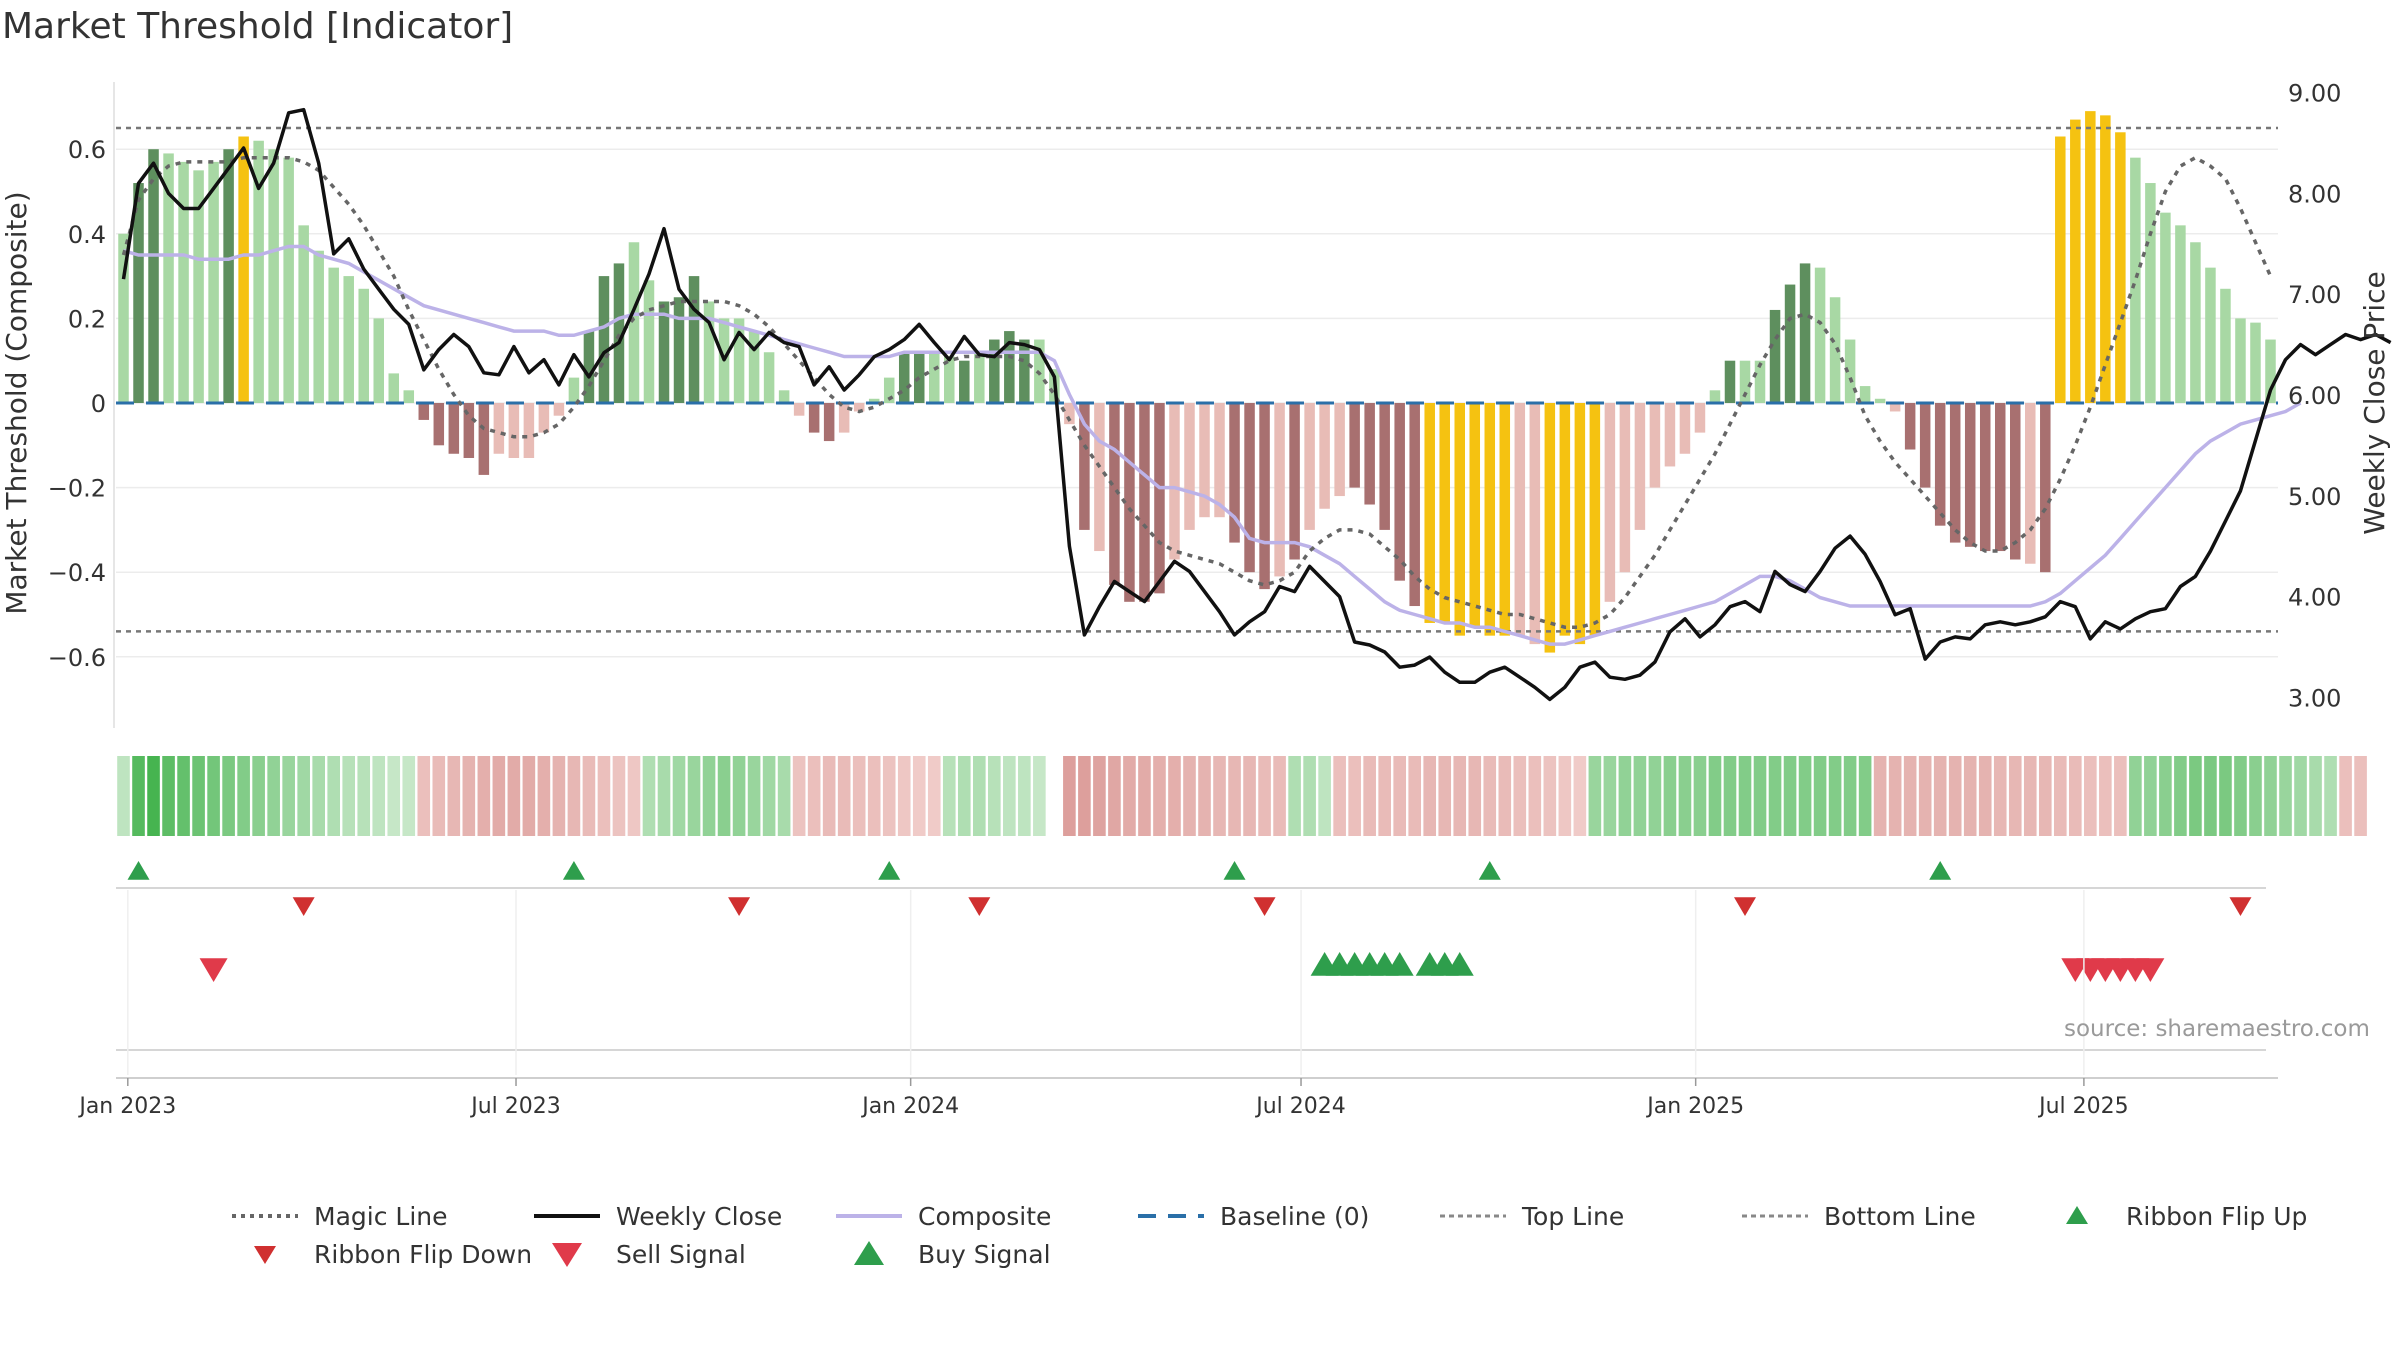  I want to click on y-axis-title: Market Threshold (Composite), so click(16, 402).